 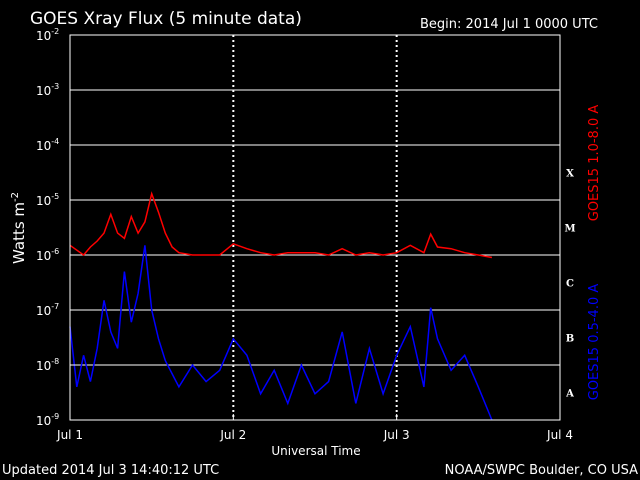 What do you see at coordinates (19, 233) in the screenshot?
I see `y-axis-label-text: Watts m` at bounding box center [19, 233].